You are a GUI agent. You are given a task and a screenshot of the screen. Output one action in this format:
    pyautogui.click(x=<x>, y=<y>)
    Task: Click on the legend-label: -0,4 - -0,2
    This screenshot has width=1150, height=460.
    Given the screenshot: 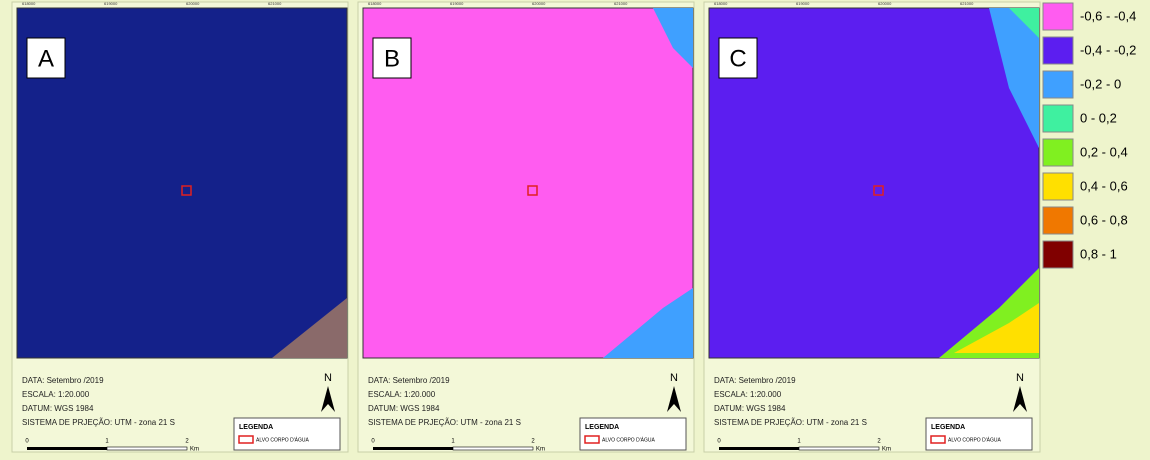 What is the action you would take?
    pyautogui.click(x=1108, y=49)
    